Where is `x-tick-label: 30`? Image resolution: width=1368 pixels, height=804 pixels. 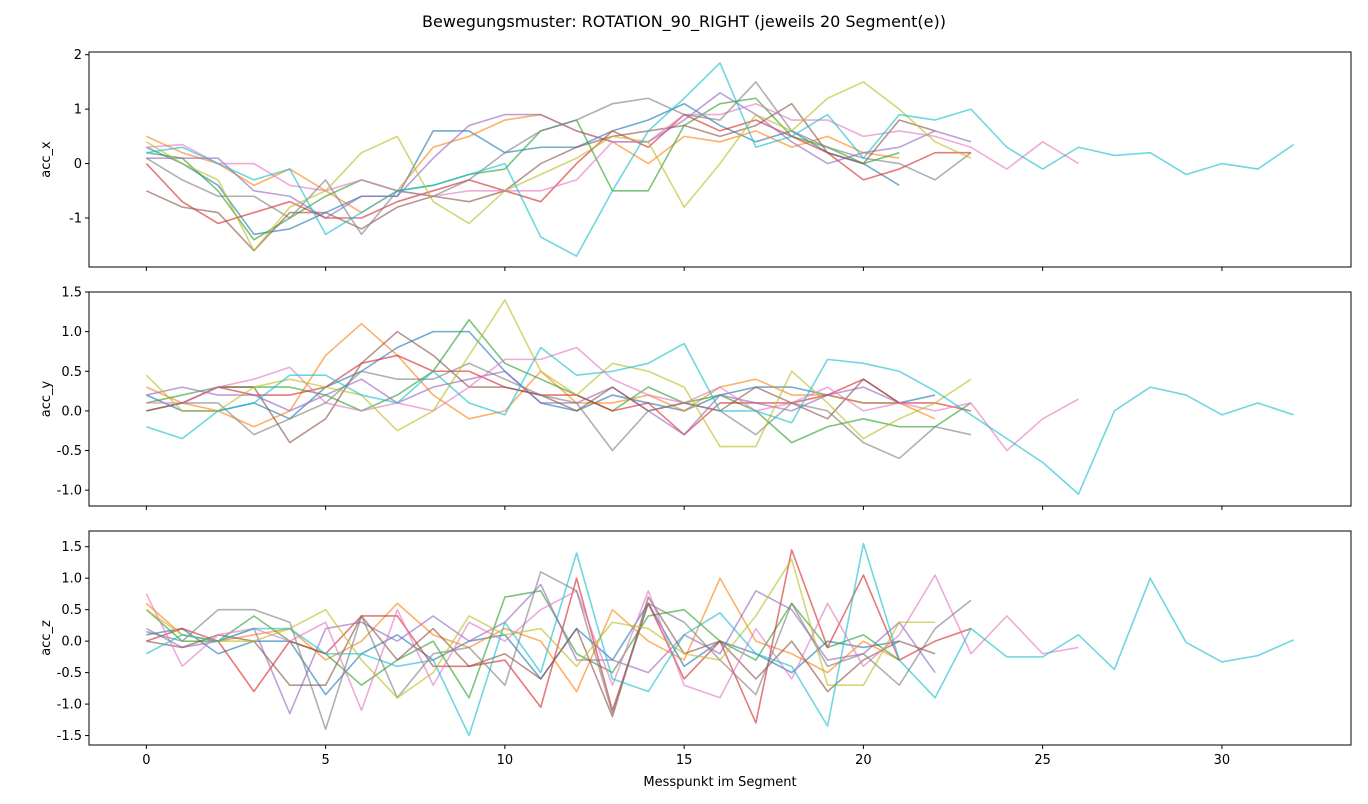 x-tick-label: 30 is located at coordinates (1222, 760).